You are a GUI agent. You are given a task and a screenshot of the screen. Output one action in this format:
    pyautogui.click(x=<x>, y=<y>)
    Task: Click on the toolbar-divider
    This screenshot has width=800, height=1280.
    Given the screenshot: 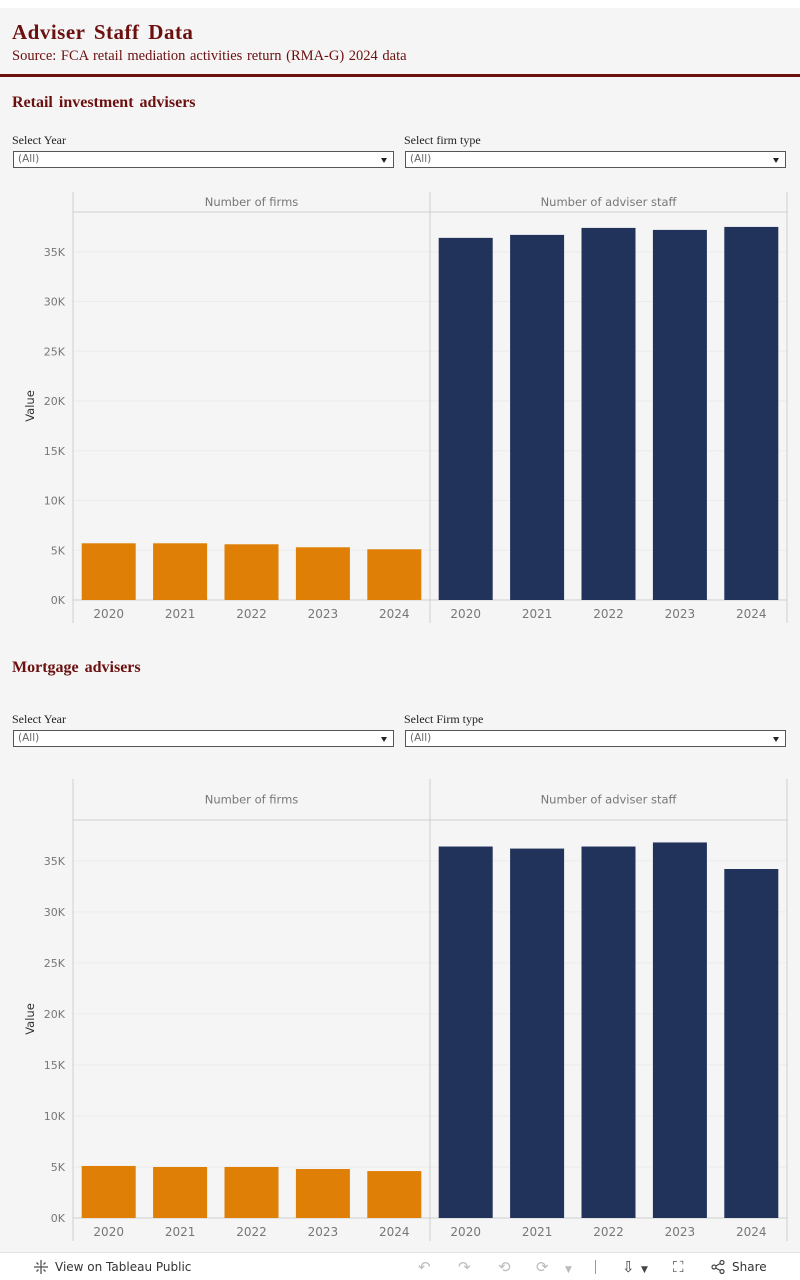 What is the action you would take?
    pyautogui.click(x=595, y=1267)
    